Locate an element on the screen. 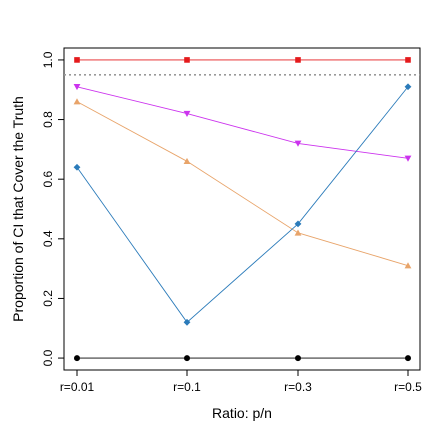  x-axis: r=0.01 r=0.1 r=0.3 r=0.5 is located at coordinates (241, 382).